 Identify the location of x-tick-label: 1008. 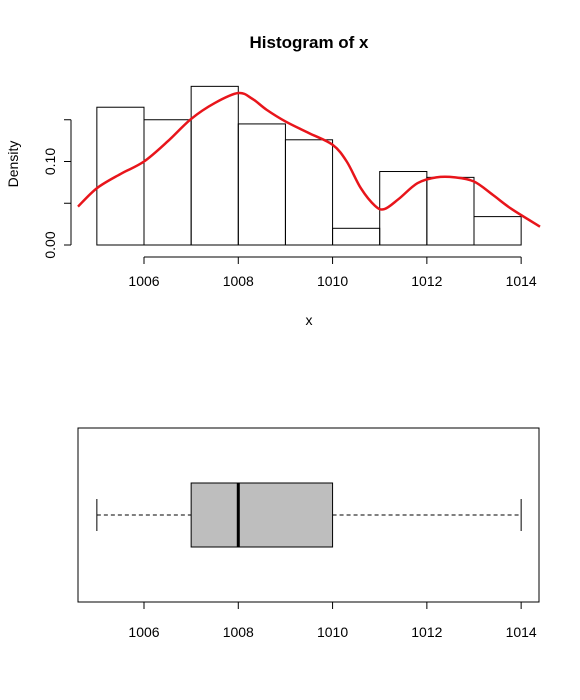
(238, 281).